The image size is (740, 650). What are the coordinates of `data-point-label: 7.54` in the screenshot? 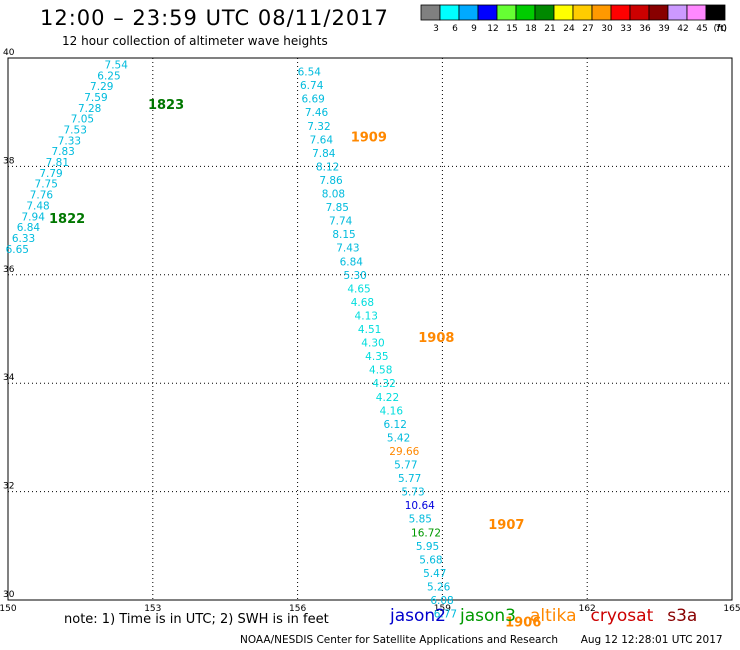 It's located at (117, 66).